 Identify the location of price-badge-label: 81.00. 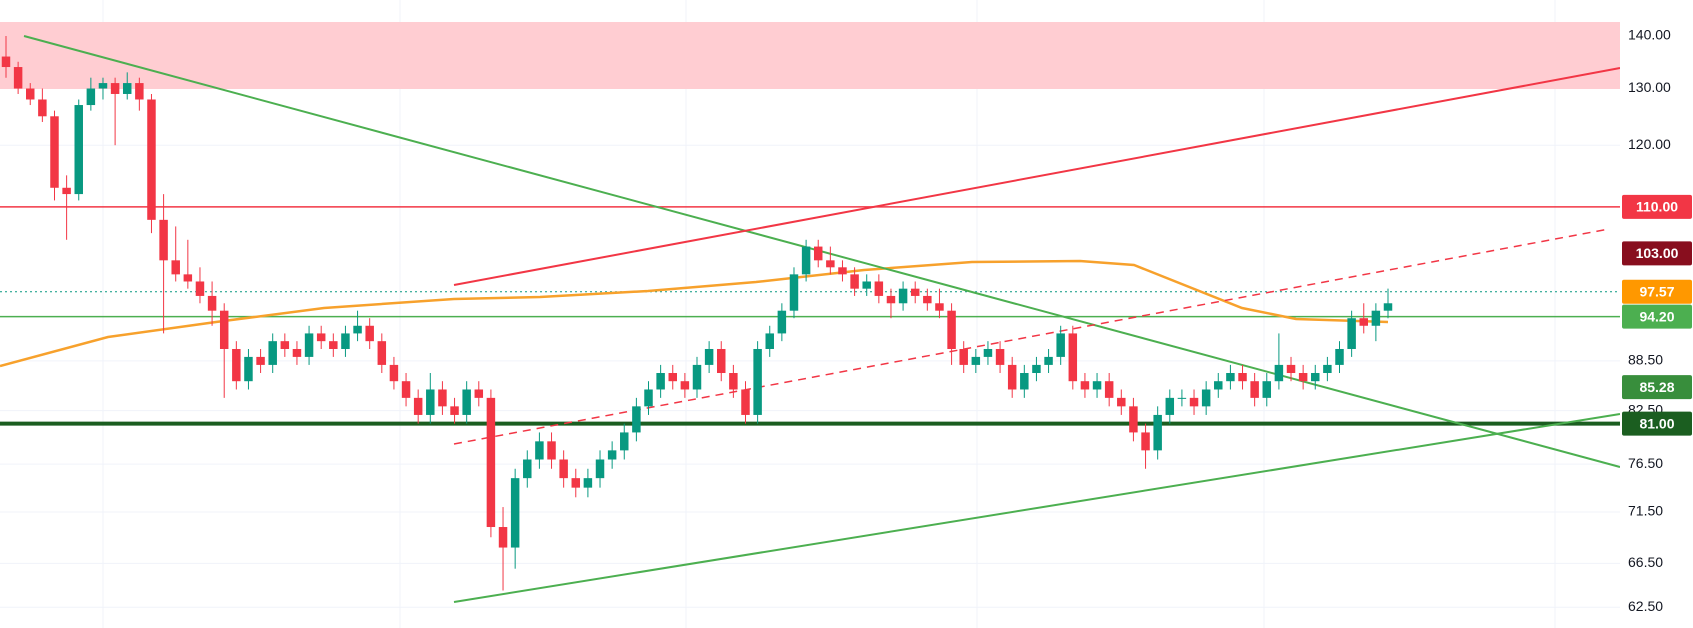
(1656, 423).